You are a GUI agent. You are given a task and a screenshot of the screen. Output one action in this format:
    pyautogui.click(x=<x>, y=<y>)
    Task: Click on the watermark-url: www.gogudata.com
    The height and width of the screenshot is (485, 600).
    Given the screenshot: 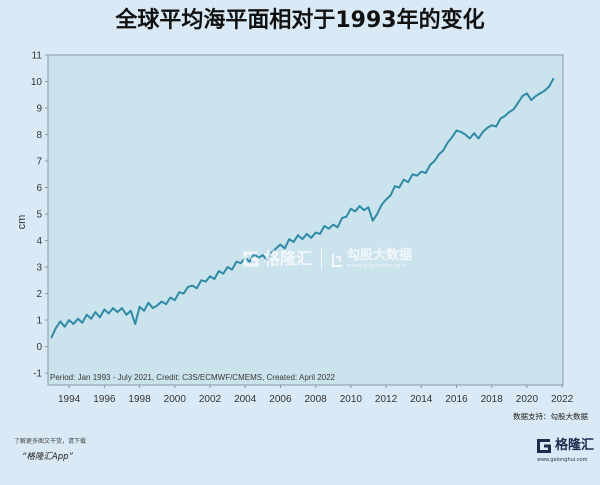 What is the action you would take?
    pyautogui.click(x=377, y=265)
    